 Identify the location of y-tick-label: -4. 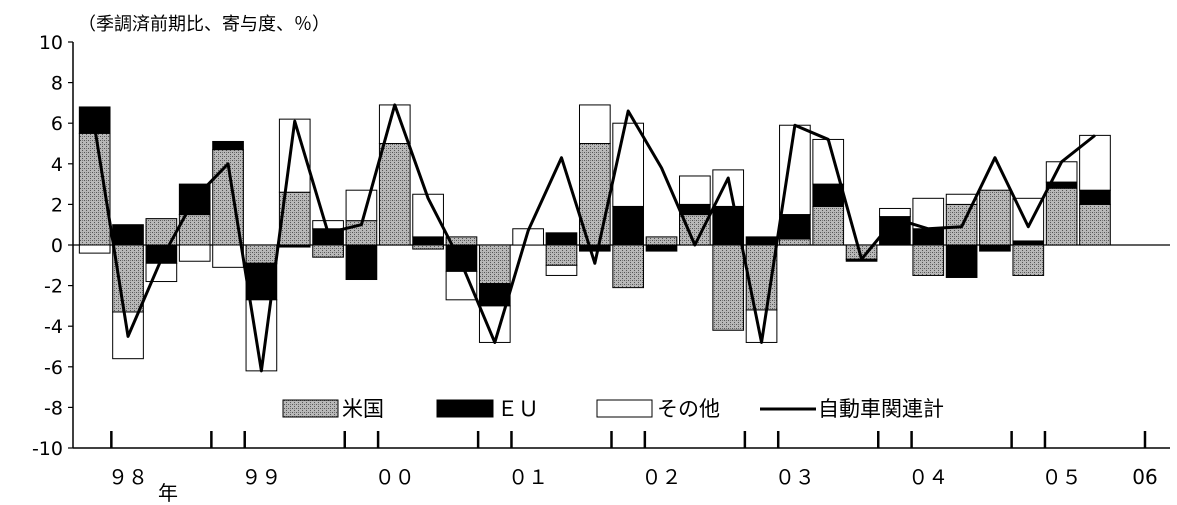
(53, 327).